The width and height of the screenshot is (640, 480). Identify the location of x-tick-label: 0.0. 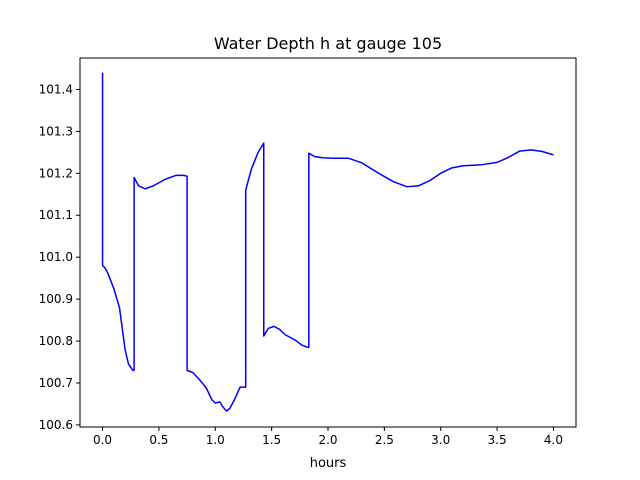
(102, 440).